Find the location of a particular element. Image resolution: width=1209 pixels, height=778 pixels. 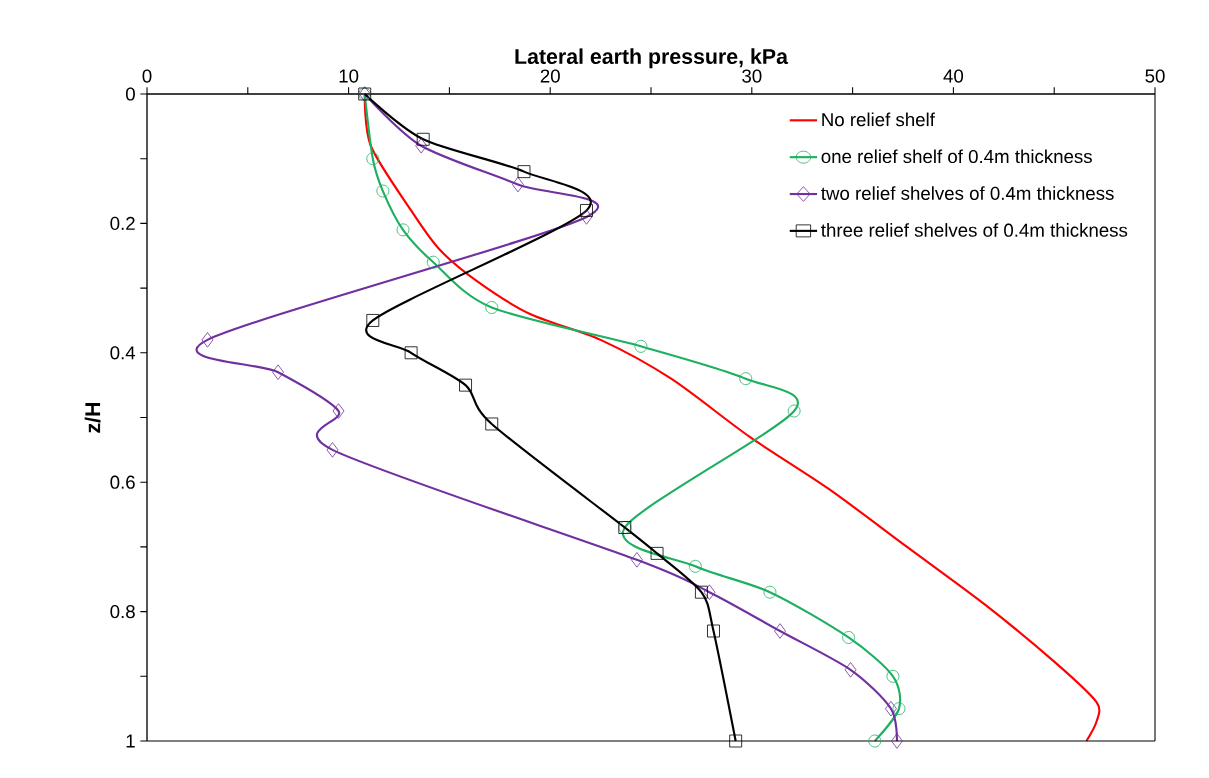

y-axis-title: z/H is located at coordinates (92, 417).